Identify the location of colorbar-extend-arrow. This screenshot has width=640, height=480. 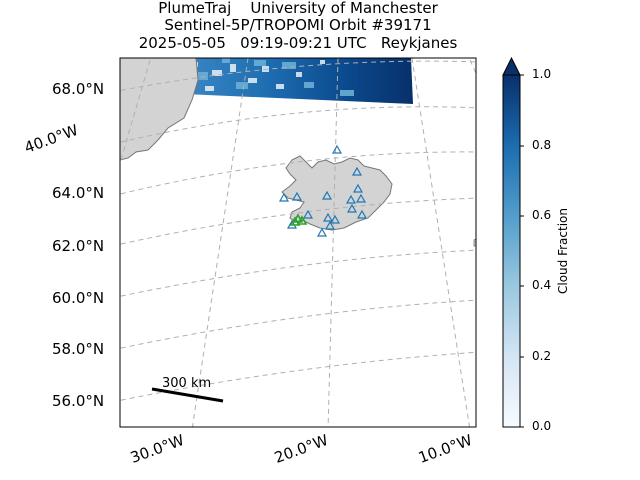
(511, 66).